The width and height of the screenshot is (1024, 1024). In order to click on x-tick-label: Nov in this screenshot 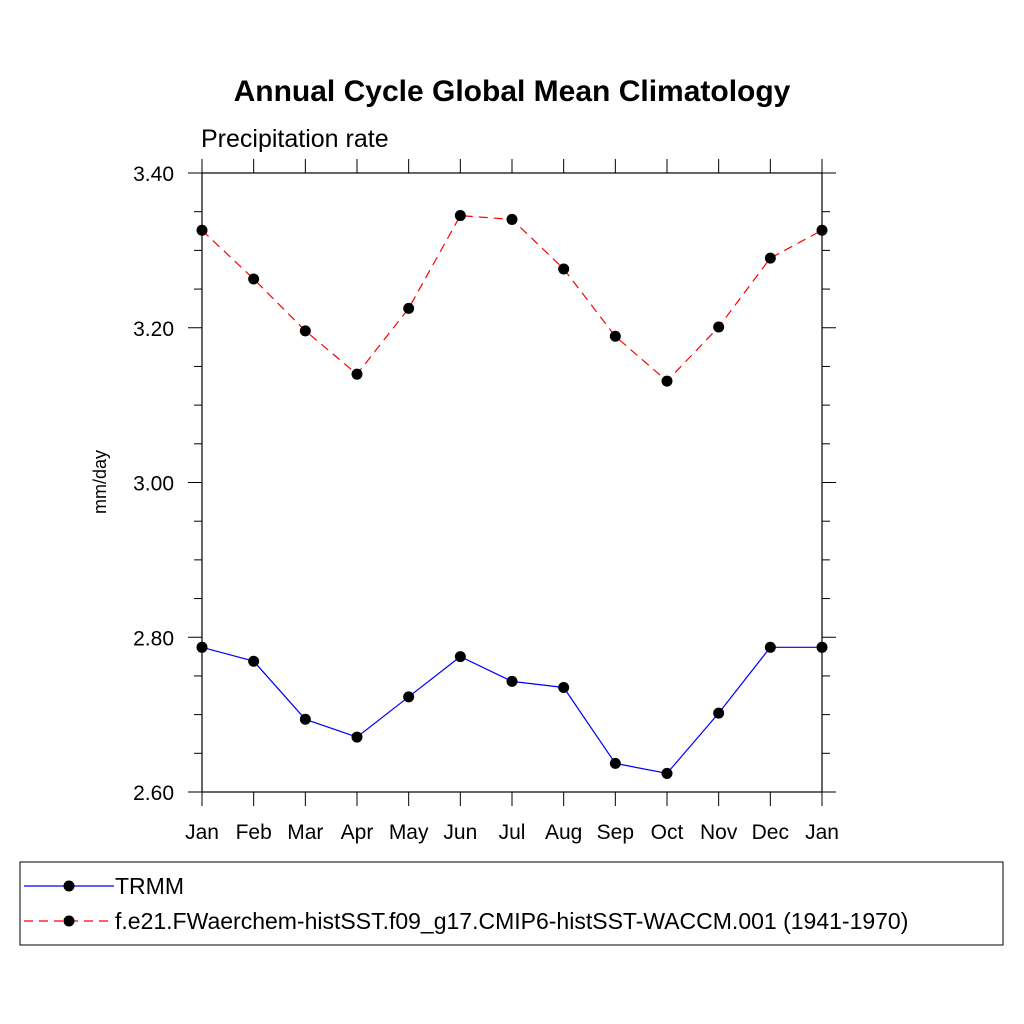, I will do `click(719, 832)`.